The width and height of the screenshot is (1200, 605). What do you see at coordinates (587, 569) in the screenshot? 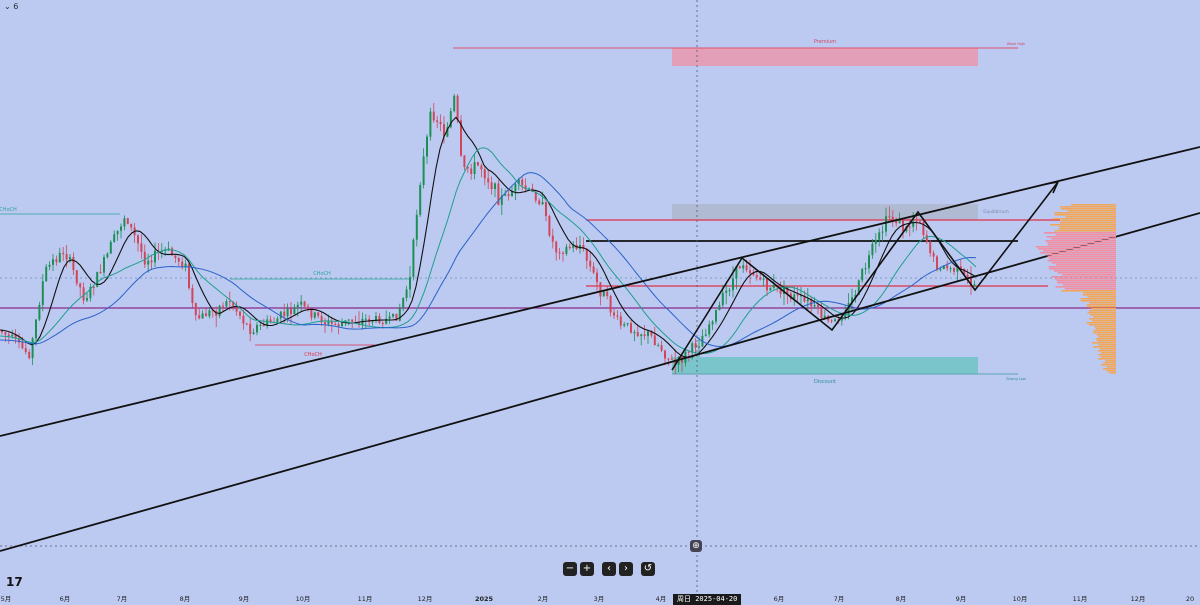
I see `zoom-in-button: +` at bounding box center [587, 569].